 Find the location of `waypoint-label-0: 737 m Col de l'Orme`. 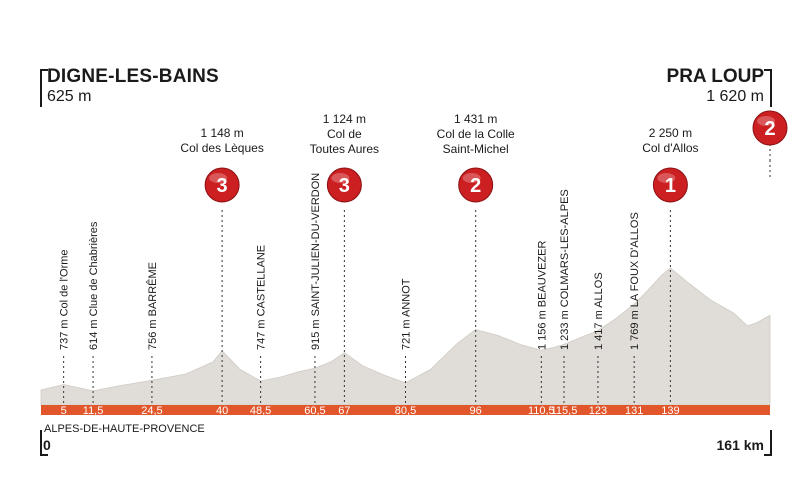

waypoint-label-0: 737 m Col de l'Orme is located at coordinates (65, 299).